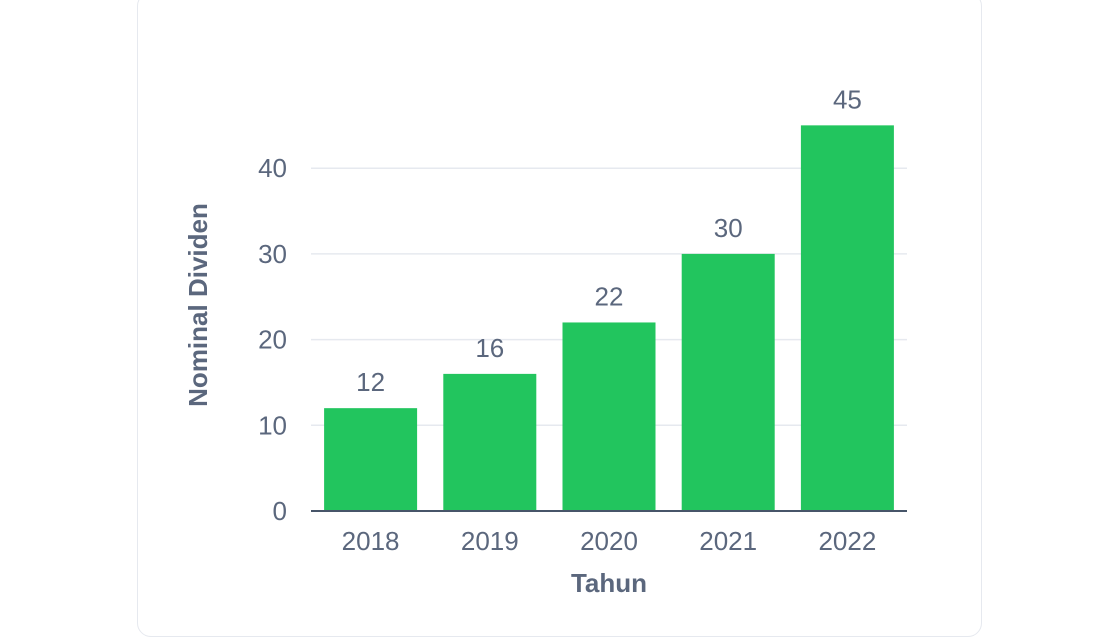  Describe the element at coordinates (489, 348) in the screenshot. I see `data-label: 16` at that location.